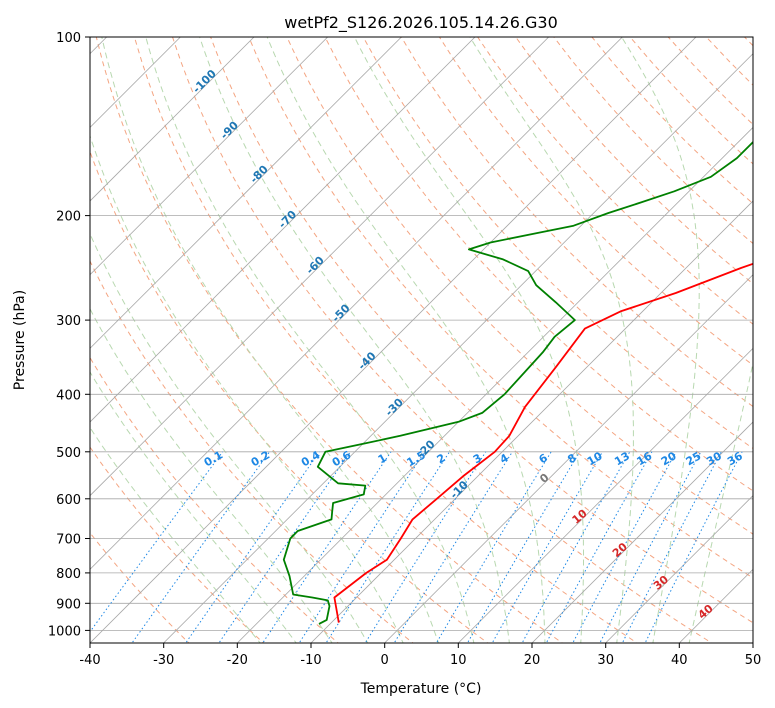 The height and width of the screenshot is (708, 775). Describe the element at coordinates (237, 660) in the screenshot. I see `x-tick-label: -20` at that location.